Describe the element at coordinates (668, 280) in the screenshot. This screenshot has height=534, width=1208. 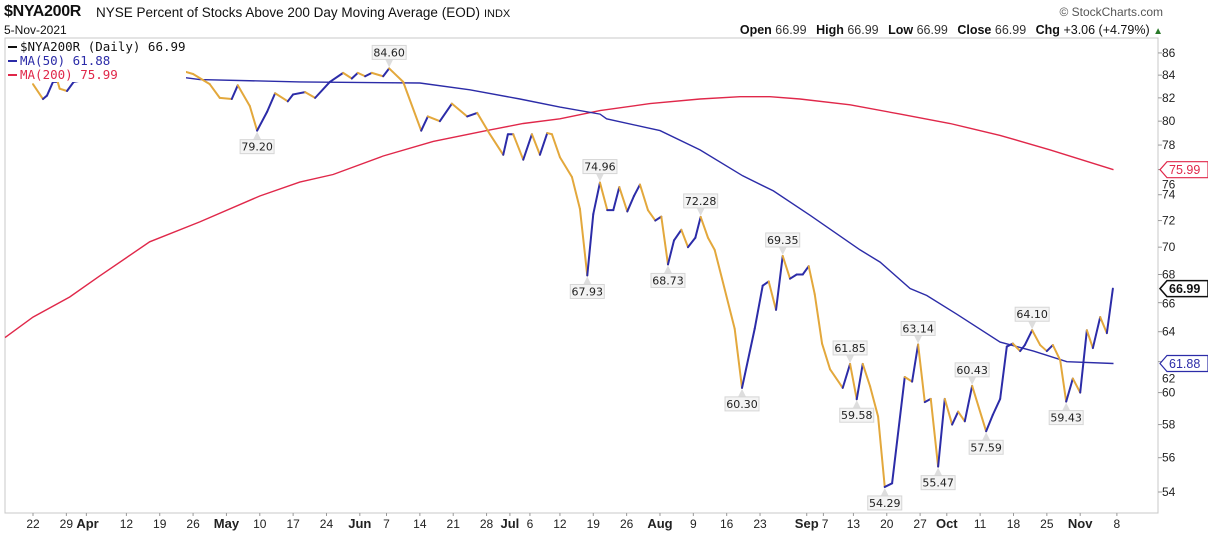
I see `annotation-text: 68.73` at that location.